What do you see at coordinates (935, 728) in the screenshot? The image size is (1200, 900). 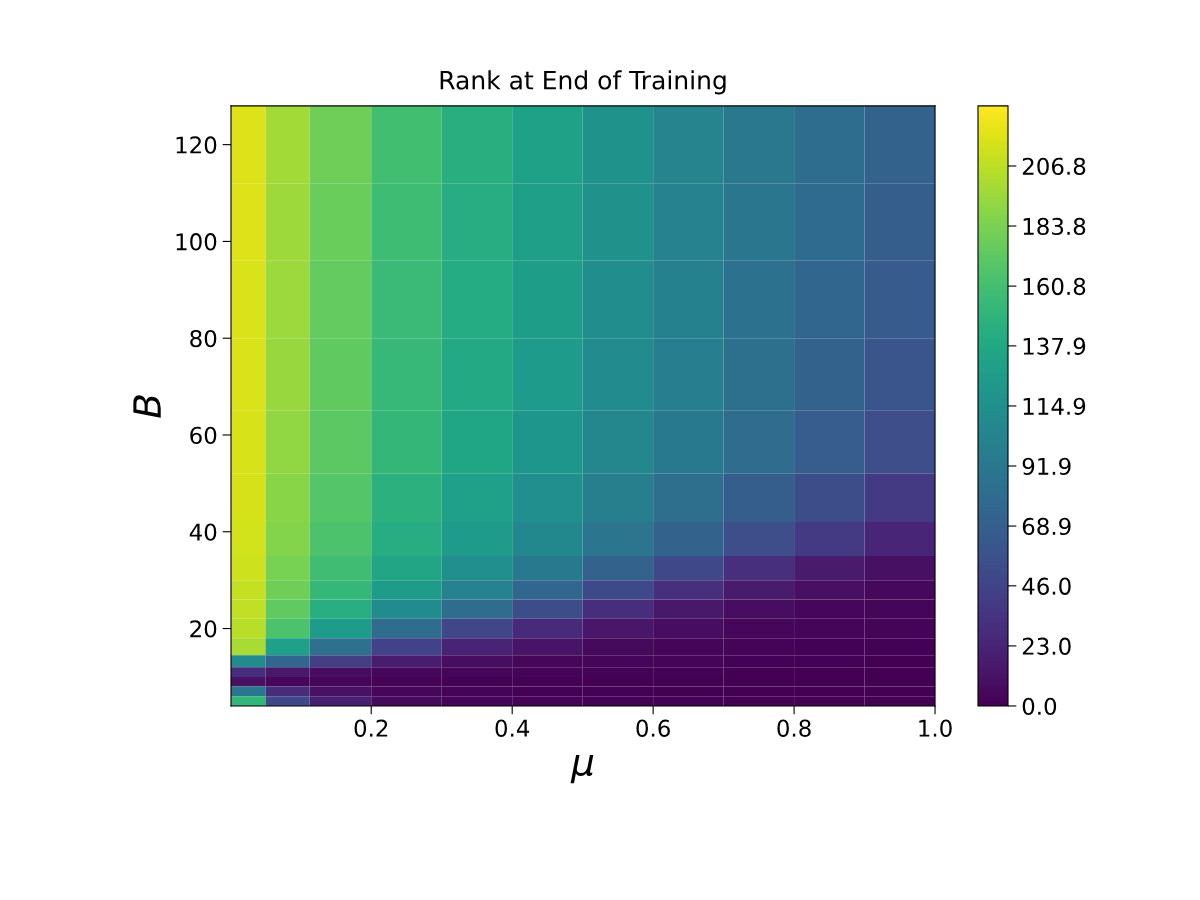 I see `x-tick-label: 1.0` at bounding box center [935, 728].